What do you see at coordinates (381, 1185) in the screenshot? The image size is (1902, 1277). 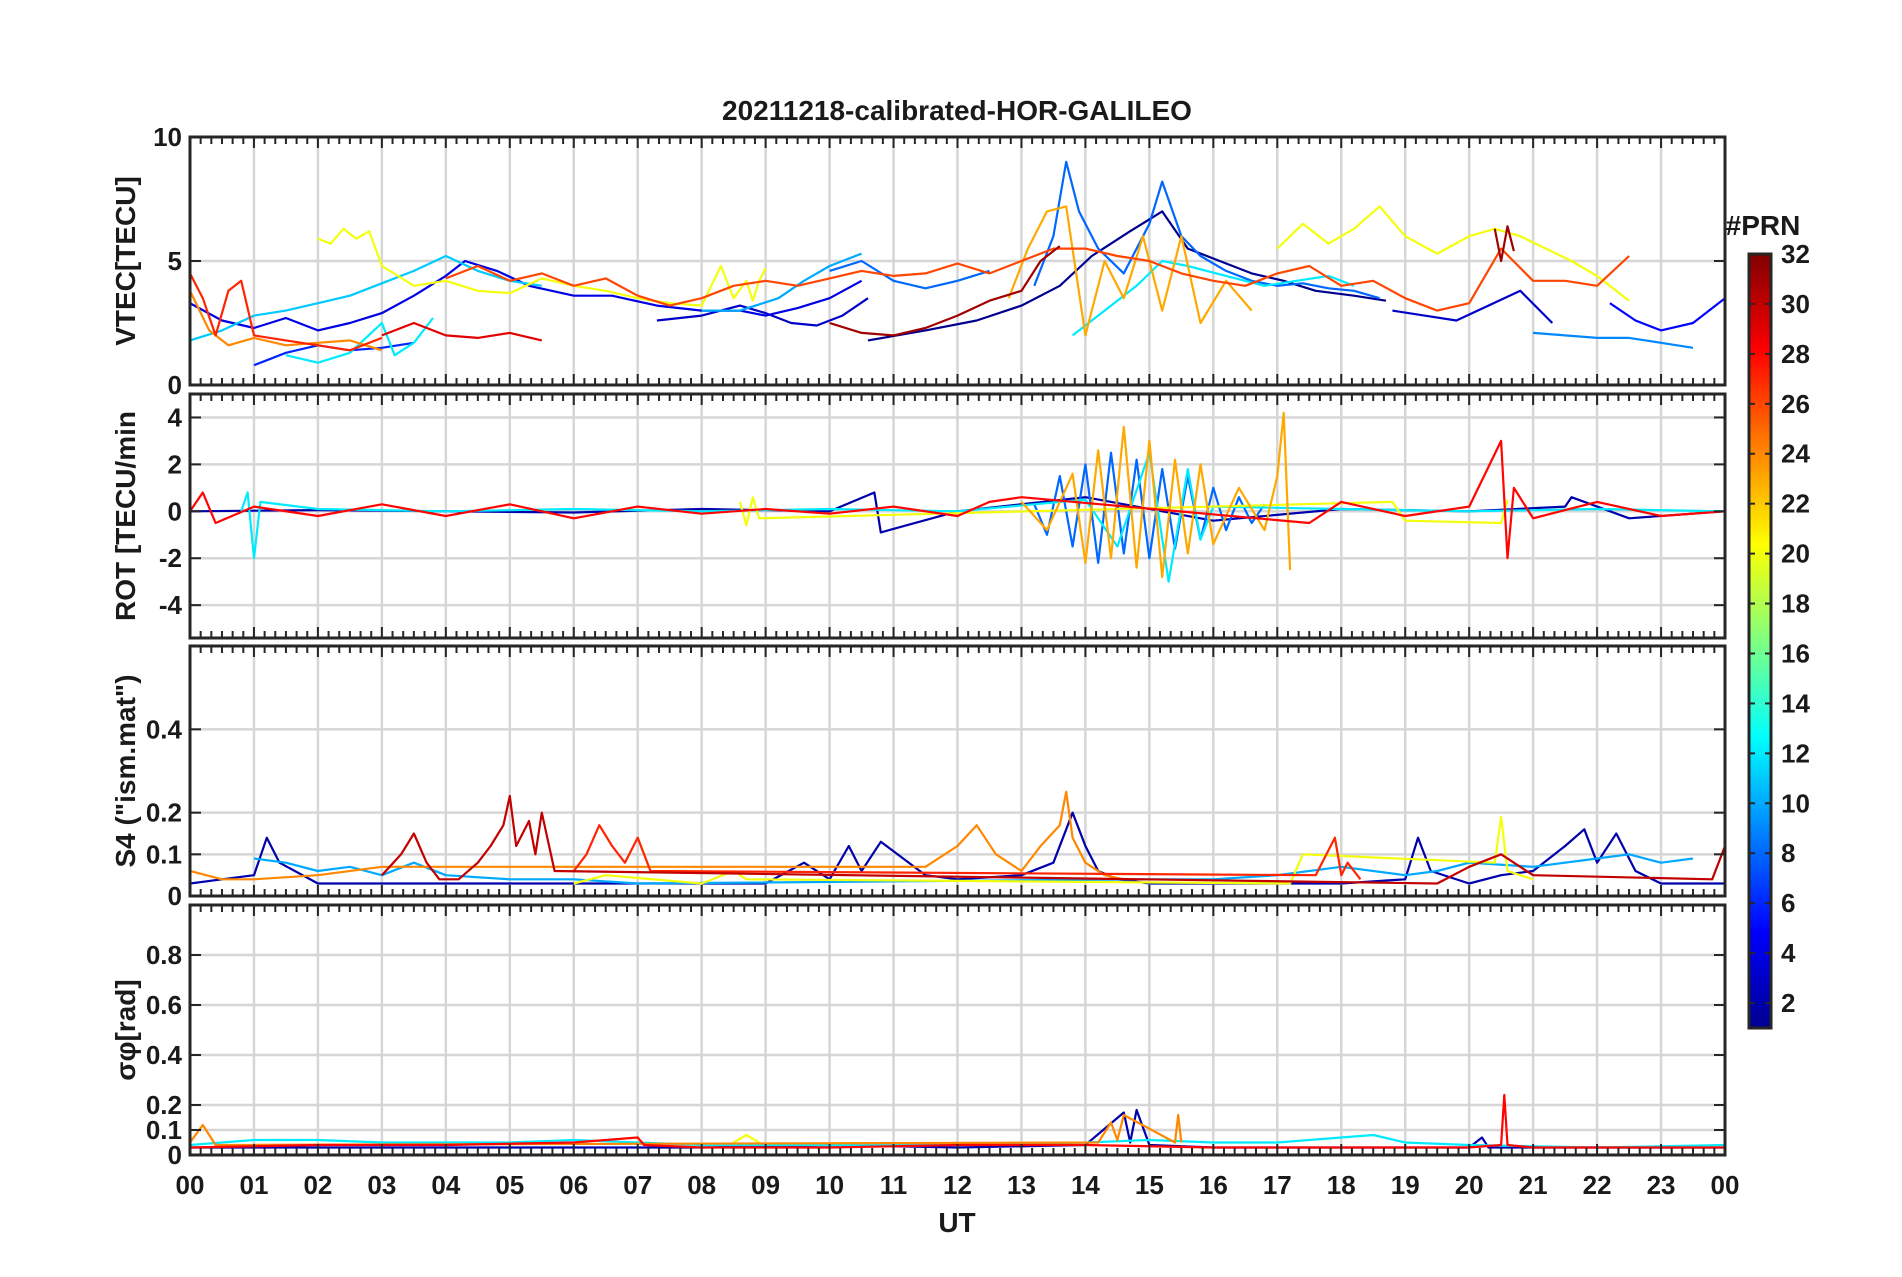 I see `x-tick-label: 03` at bounding box center [381, 1185].